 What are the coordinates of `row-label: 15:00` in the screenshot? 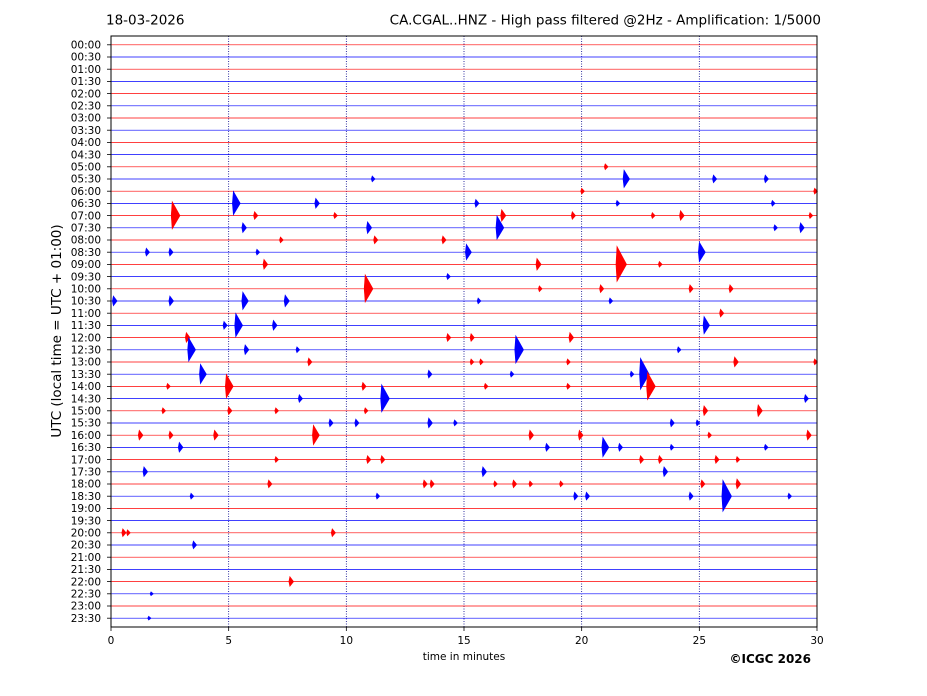 It's located at (86, 412).